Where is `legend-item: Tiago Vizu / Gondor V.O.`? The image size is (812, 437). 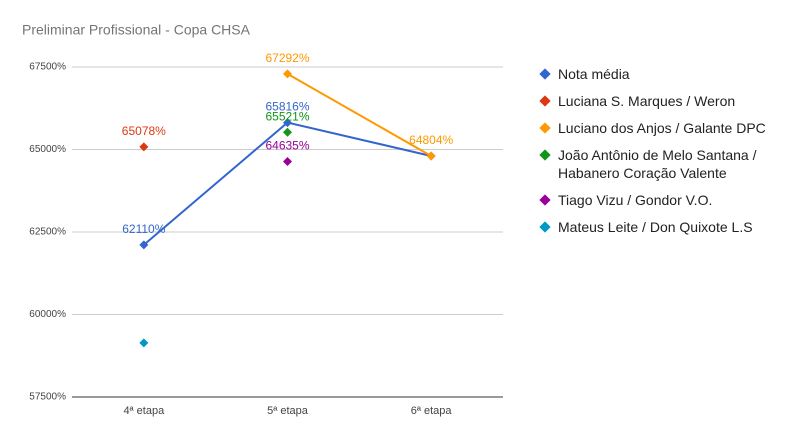
legend-item: Tiago Vizu / Gondor V.O. is located at coordinates (658, 200).